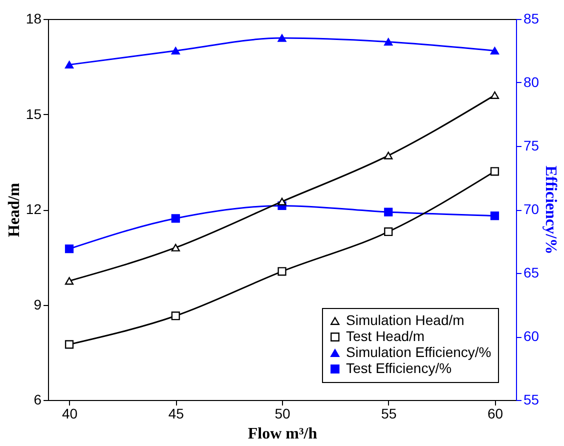 The height and width of the screenshot is (446, 564). I want to click on legend-label: Simulation Head/m, so click(405, 320).